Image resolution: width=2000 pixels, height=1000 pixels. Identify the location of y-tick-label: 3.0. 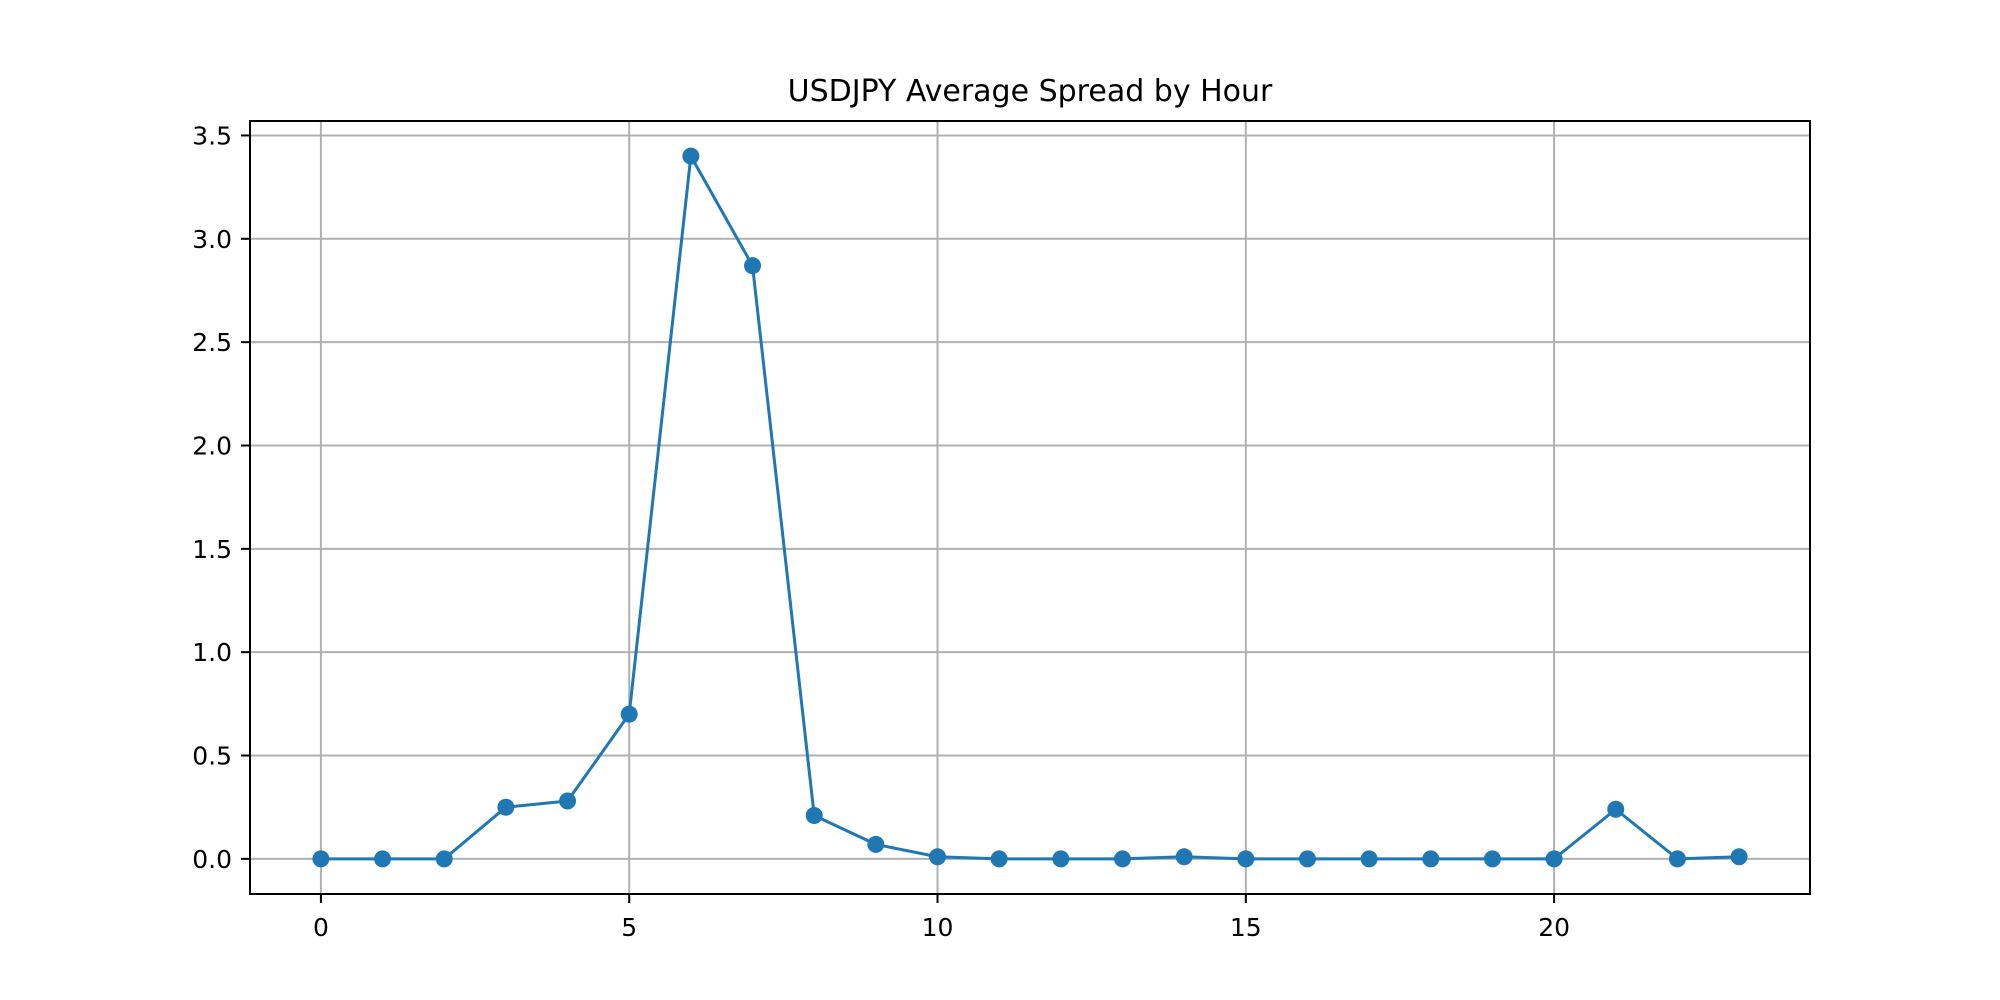
(212, 239).